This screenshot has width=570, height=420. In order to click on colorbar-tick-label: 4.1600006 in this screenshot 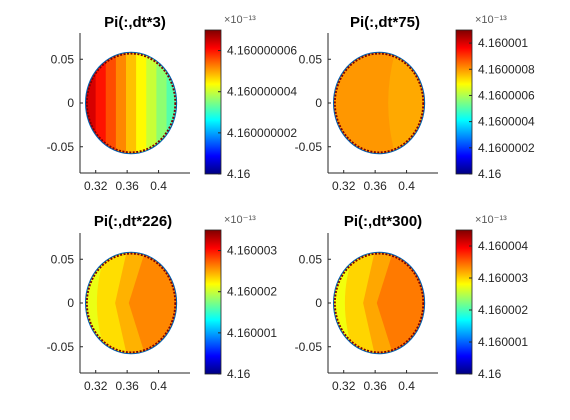, I will do `click(506, 95)`.